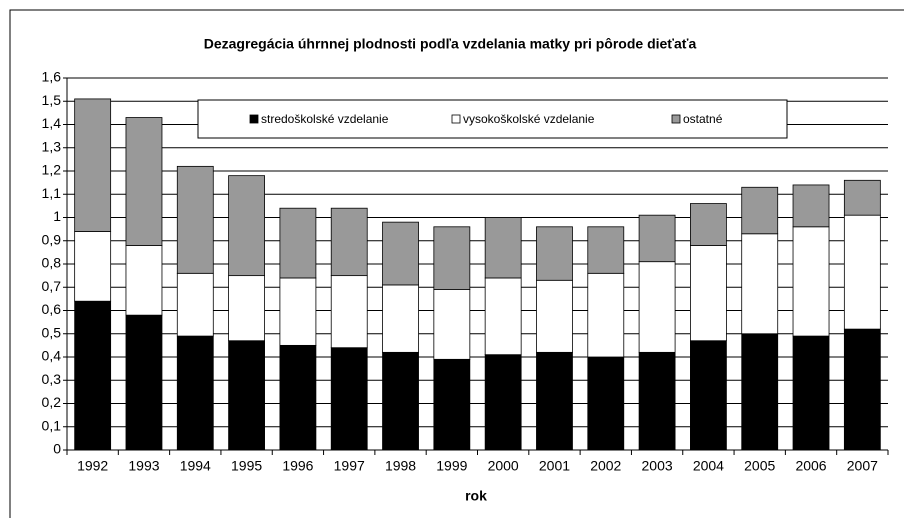 This screenshot has height=518, width=904. Describe the element at coordinates (52, 123) in the screenshot. I see `y-tick-label: 1,4` at that location.